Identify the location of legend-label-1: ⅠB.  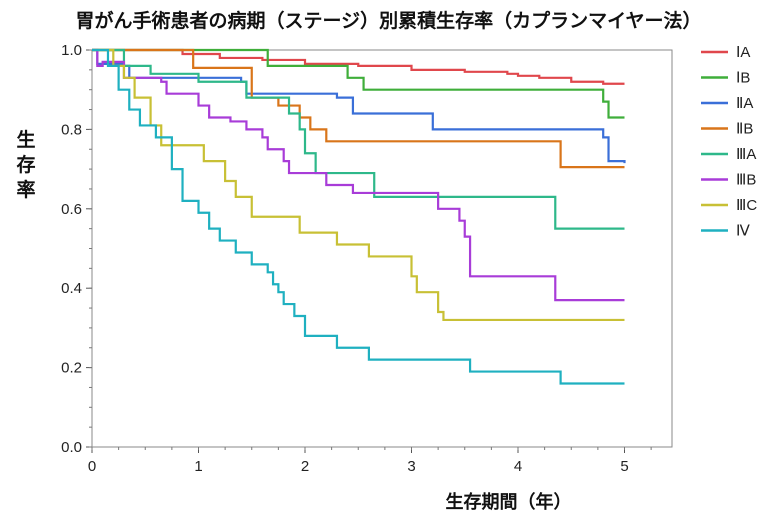
(743, 78).